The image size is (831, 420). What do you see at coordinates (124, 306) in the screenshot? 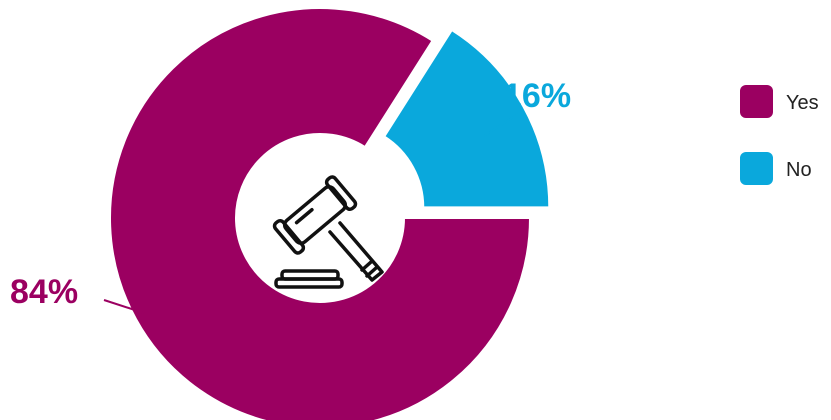
I see `leader-line-yes` at bounding box center [124, 306].